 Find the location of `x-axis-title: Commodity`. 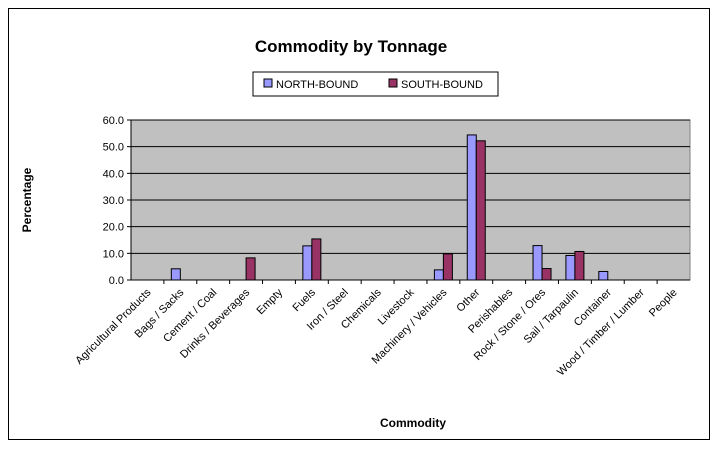

x-axis-title: Commodity is located at coordinates (413, 423).